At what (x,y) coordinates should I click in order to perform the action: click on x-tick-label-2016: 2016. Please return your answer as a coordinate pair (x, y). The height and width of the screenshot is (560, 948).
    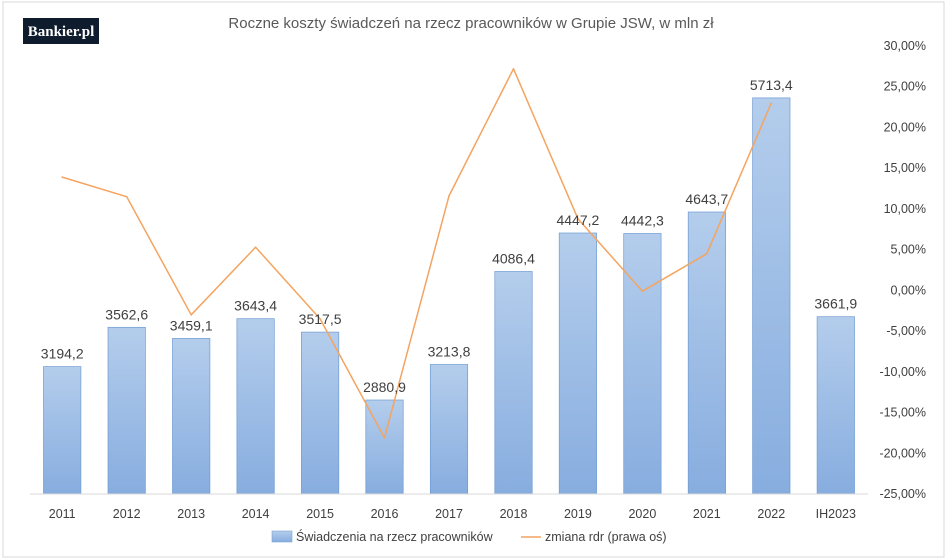
    Looking at the image, I should click on (385, 514).